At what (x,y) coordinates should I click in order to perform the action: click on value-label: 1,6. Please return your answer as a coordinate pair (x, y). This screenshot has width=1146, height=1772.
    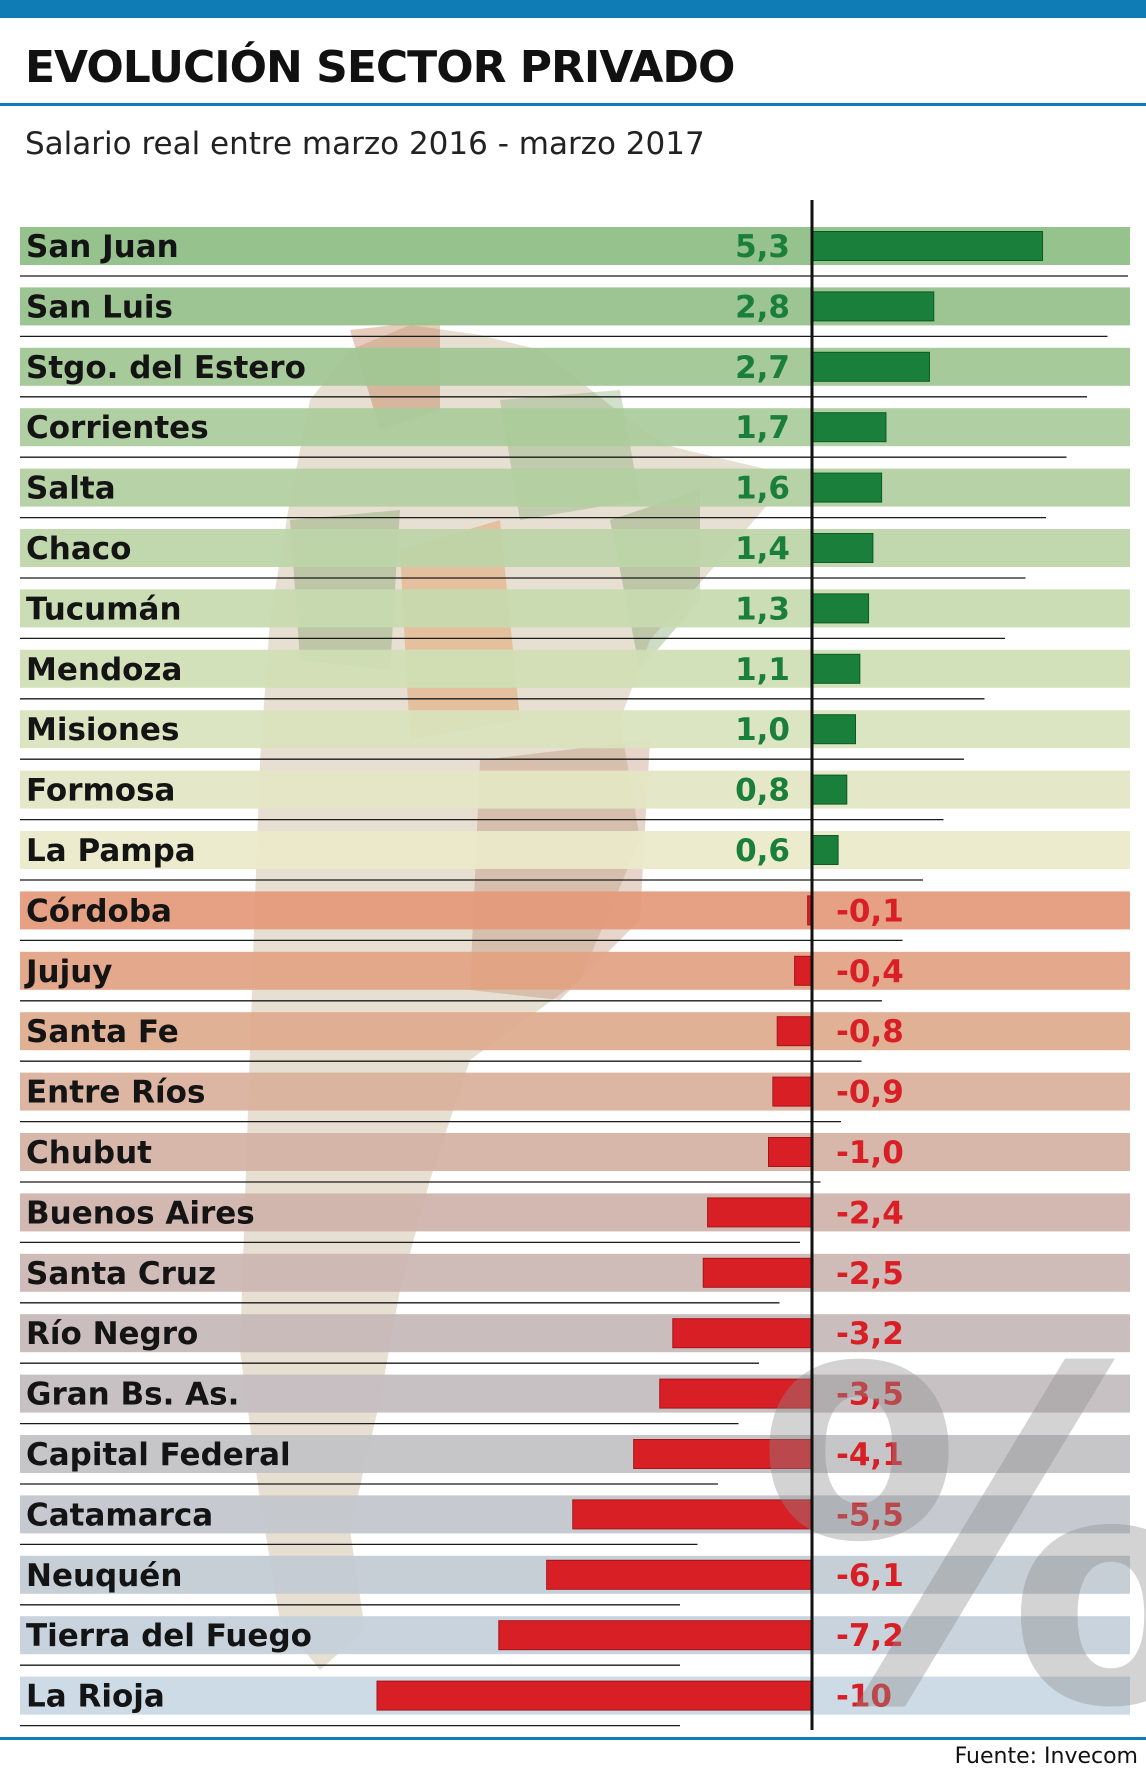
    Looking at the image, I should click on (762, 489).